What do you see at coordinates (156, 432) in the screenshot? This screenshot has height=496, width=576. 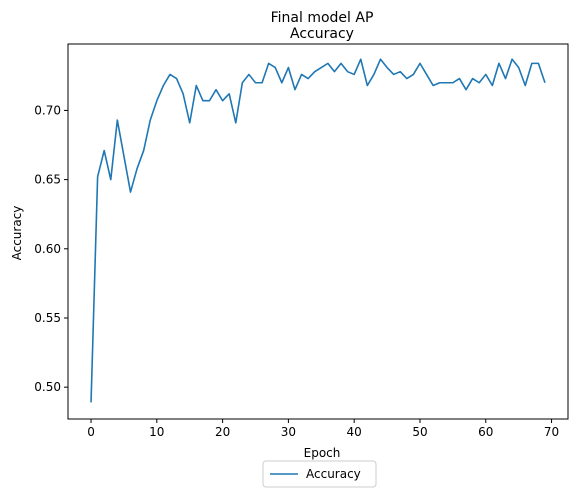 I see `x-tick-label: 10` at bounding box center [156, 432].